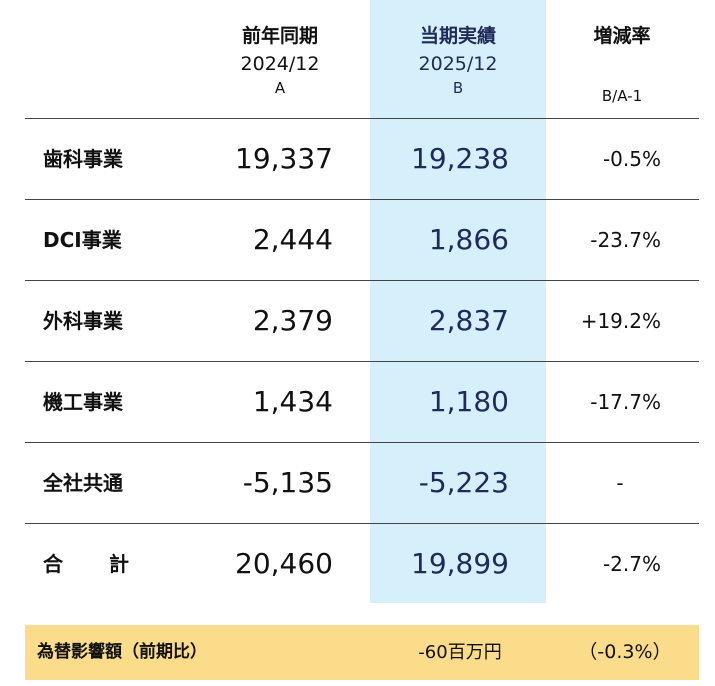  I want to click on row-name: 外科事業, so click(83, 321).